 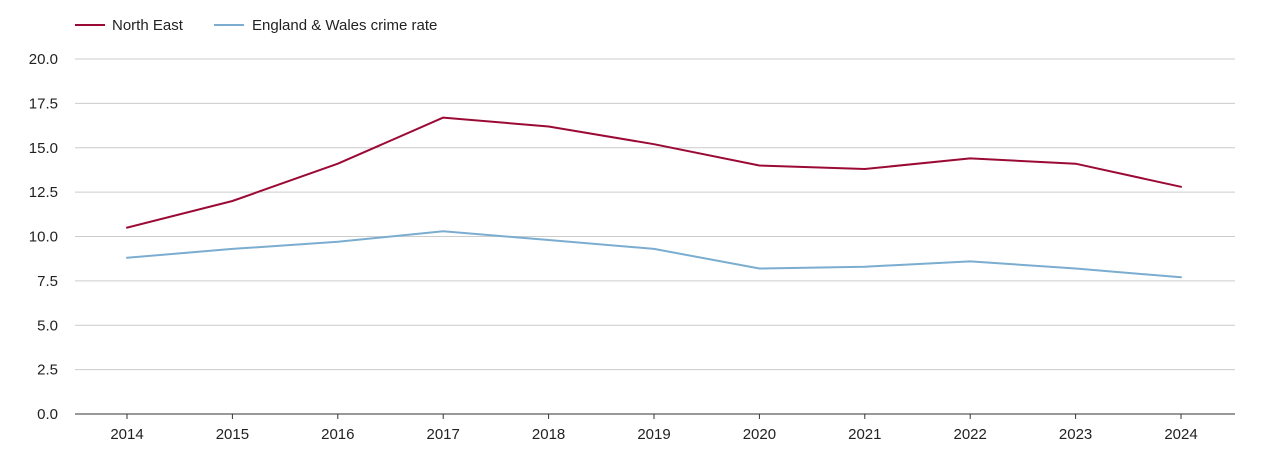 I want to click on y-axis-ticks: 0.0 2.5 5.0 7.5 10.0 12.5 15.0 17.5 20.0, so click(x=43, y=237).